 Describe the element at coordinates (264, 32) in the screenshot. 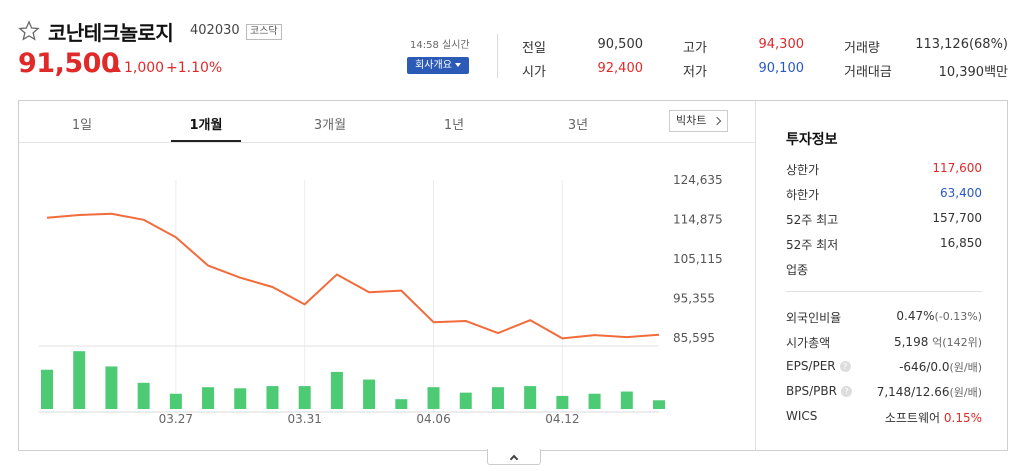

I see `market-badge: 코스닥` at that location.